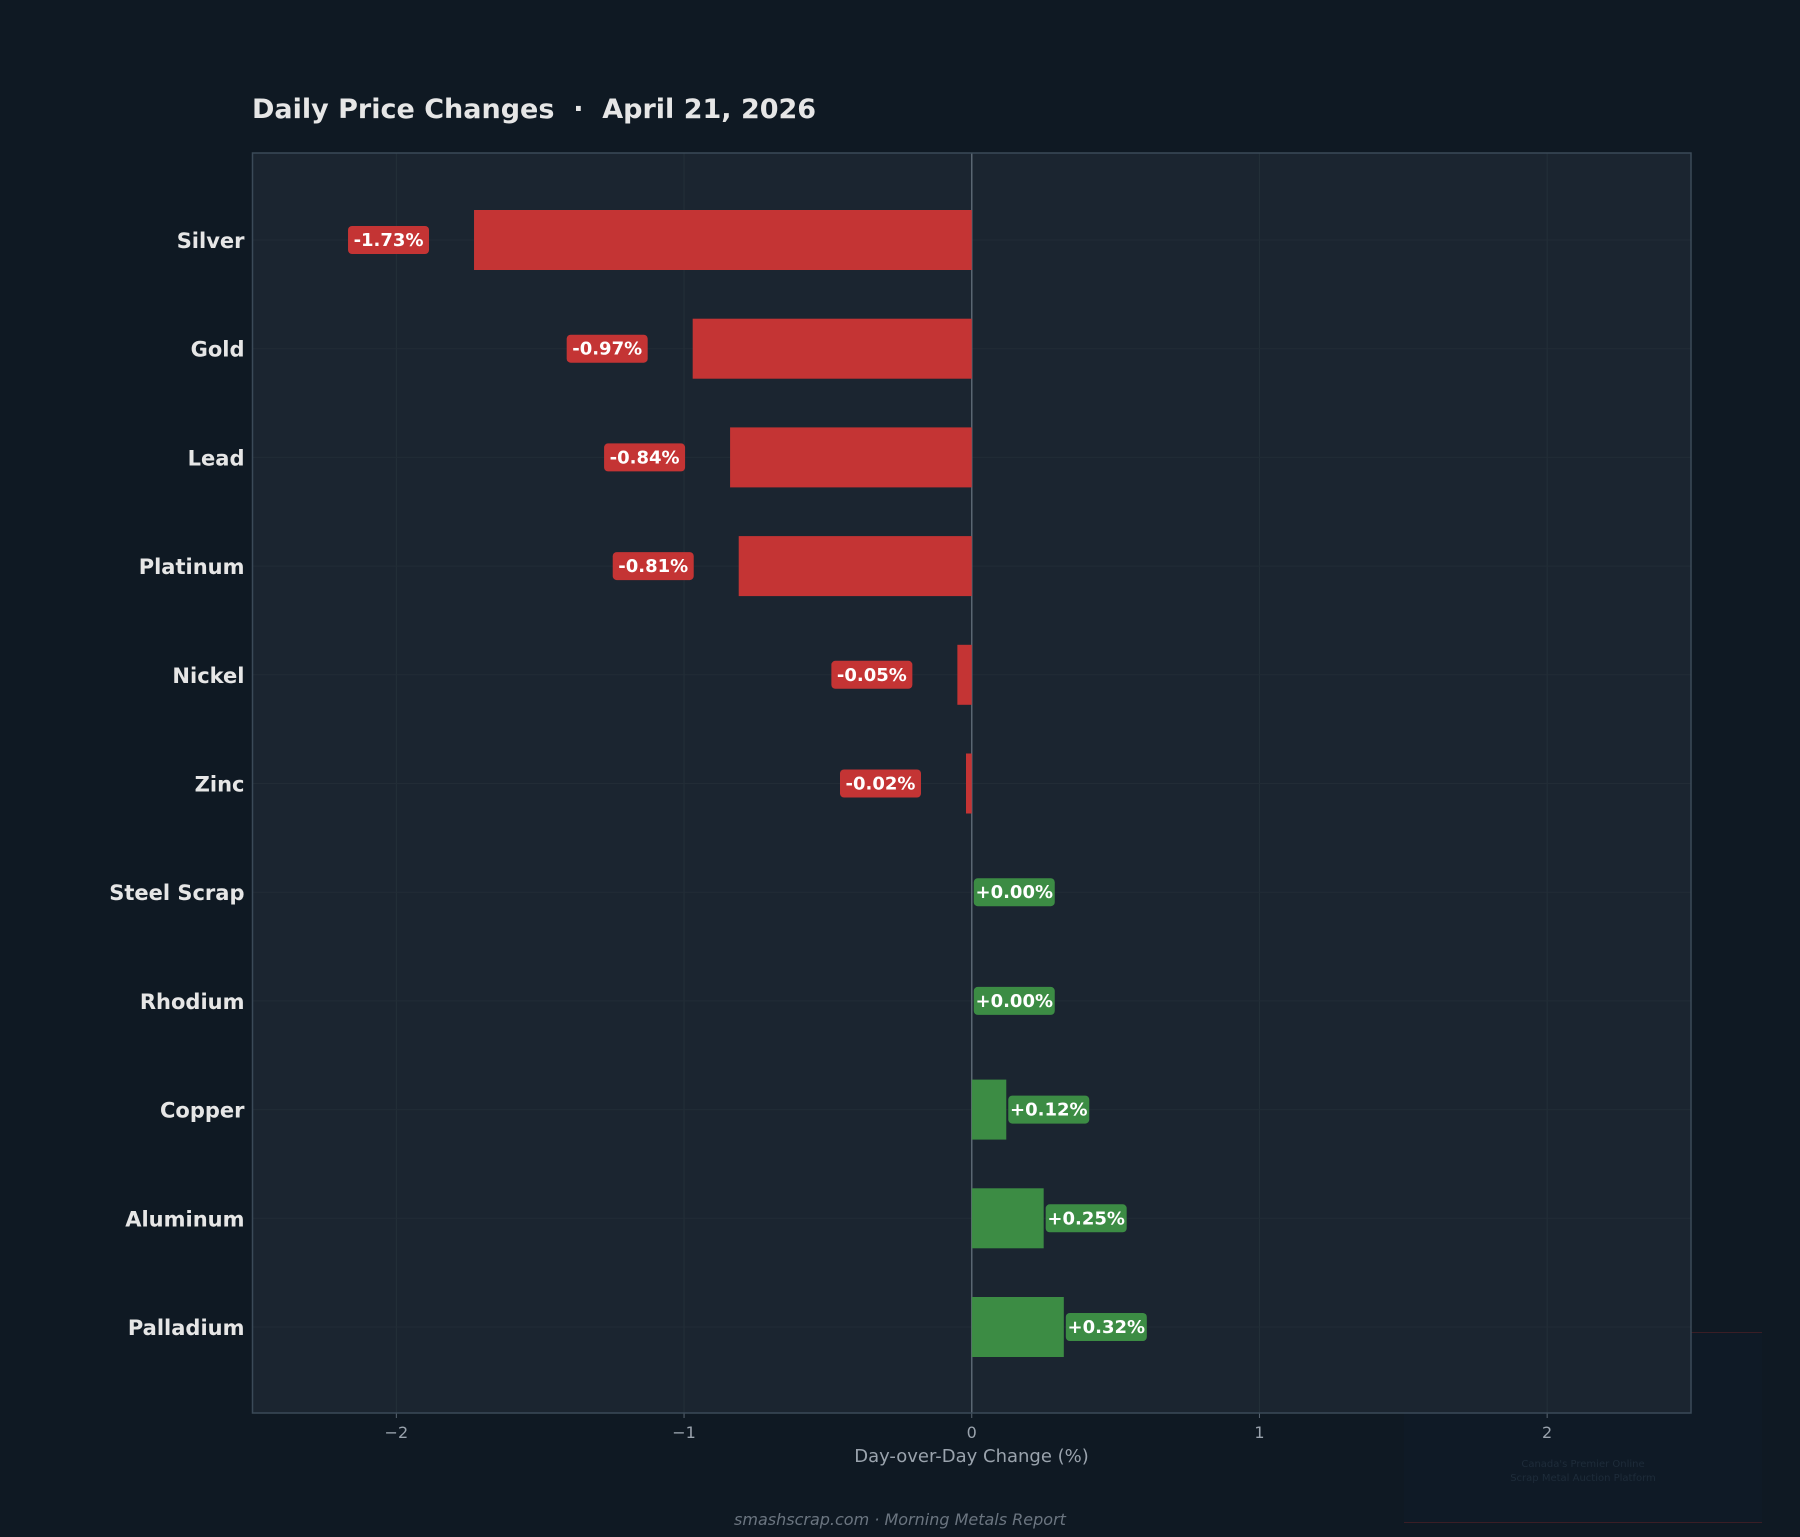  What do you see at coordinates (1583, 1478) in the screenshot?
I see `watermark-text-line2: Scrap Metal Auction Platform` at bounding box center [1583, 1478].